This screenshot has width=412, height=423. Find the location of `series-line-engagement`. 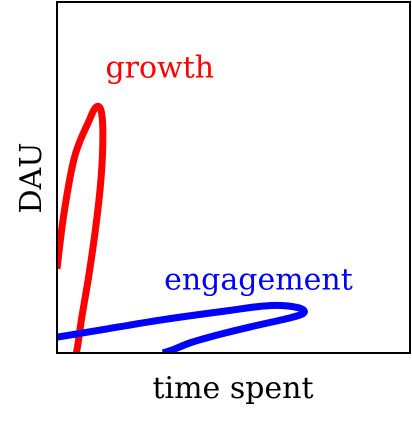

series-line-engagement is located at coordinates (180, 329).